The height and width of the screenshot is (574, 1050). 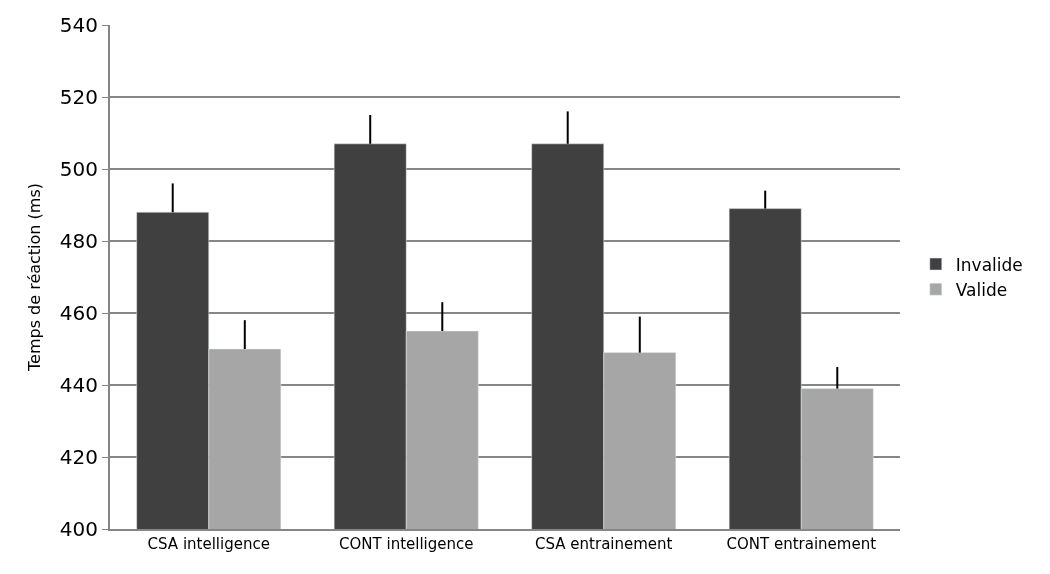 I want to click on x-tick-label: CONT entrainement, so click(x=801, y=544).